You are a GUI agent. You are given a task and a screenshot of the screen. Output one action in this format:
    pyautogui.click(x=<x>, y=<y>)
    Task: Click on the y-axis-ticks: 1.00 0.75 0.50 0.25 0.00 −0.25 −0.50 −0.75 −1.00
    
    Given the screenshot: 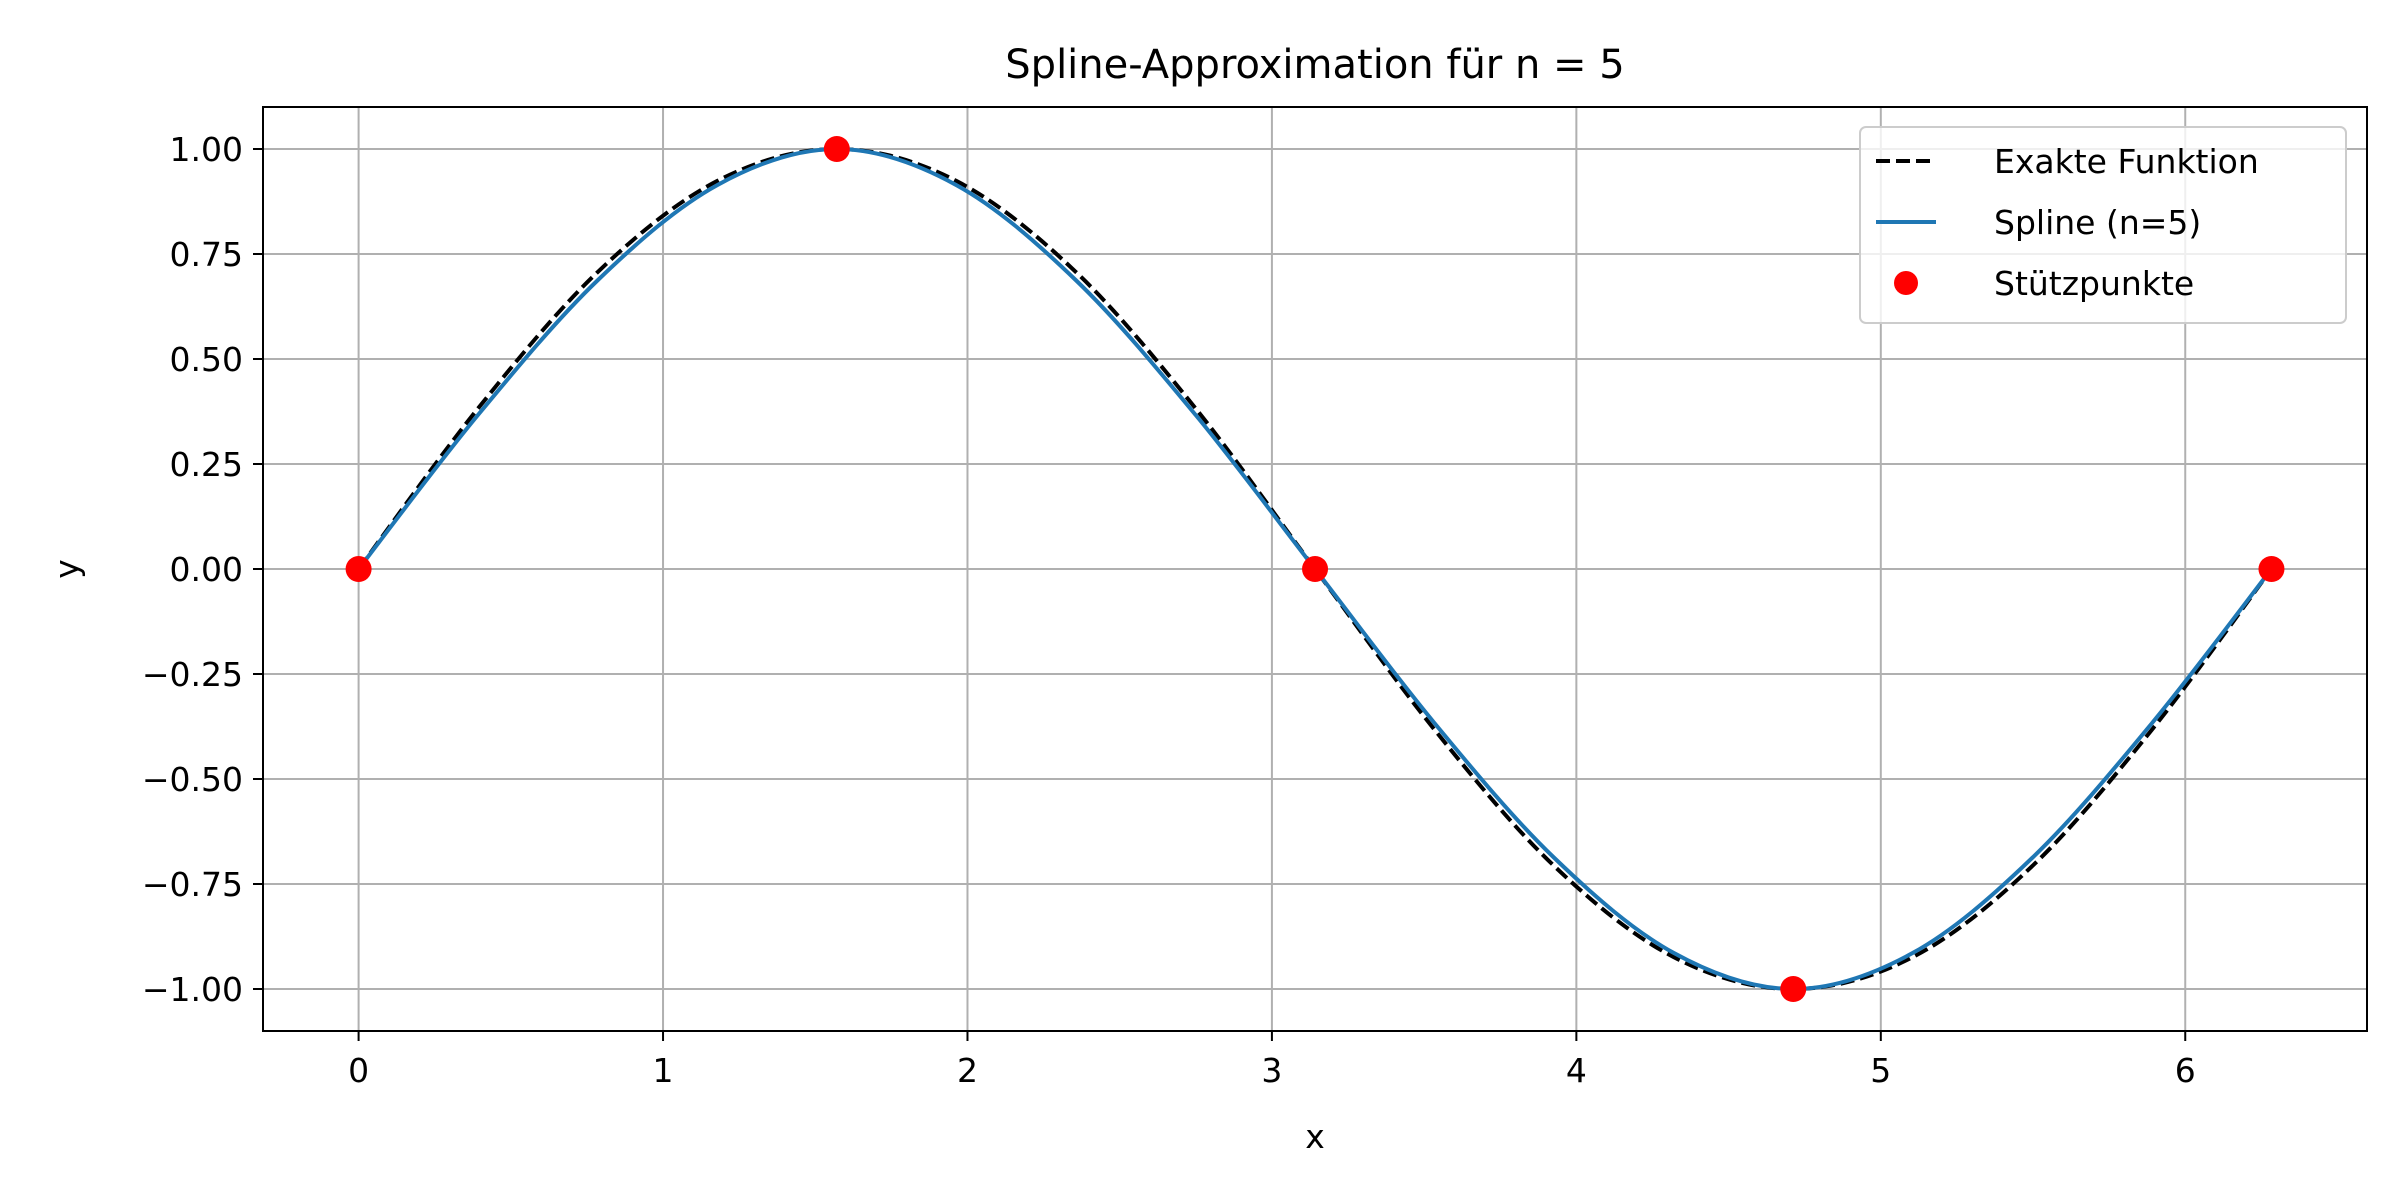 What is the action you would take?
    pyautogui.click(x=202, y=569)
    